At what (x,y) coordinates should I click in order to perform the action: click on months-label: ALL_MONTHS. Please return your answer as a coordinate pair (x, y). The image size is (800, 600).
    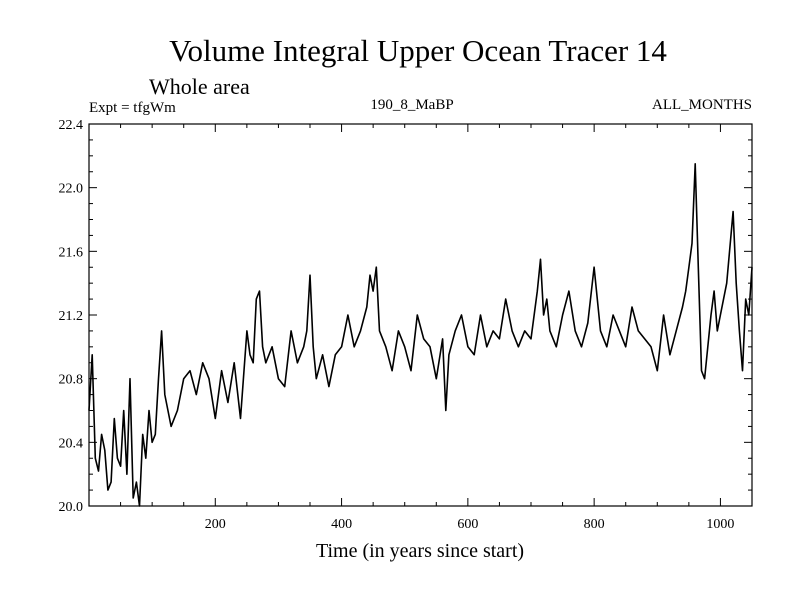
    Looking at the image, I should click on (702, 105).